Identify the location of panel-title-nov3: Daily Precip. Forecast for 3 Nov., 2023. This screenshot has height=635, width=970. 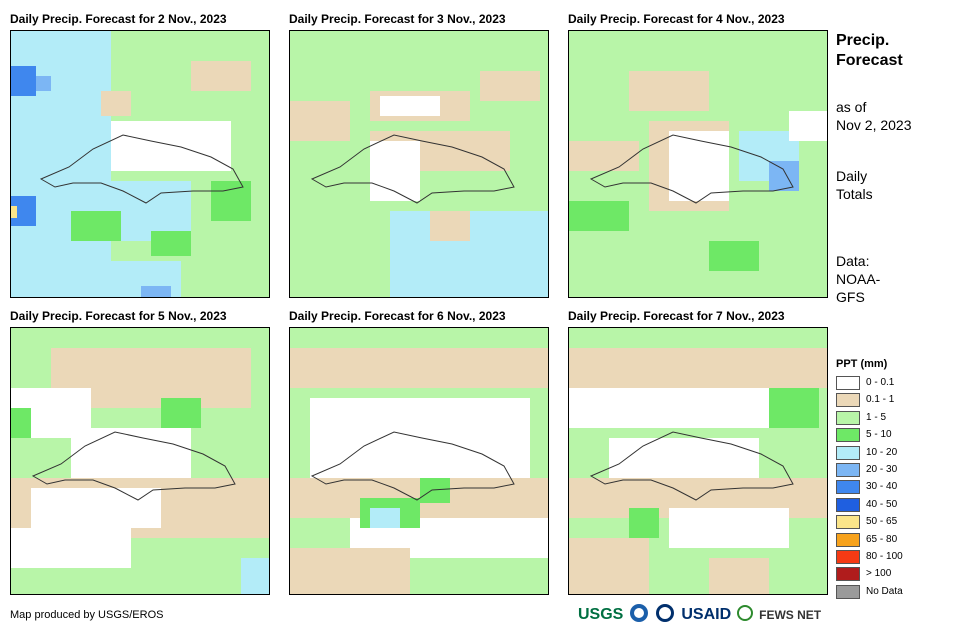
(397, 19).